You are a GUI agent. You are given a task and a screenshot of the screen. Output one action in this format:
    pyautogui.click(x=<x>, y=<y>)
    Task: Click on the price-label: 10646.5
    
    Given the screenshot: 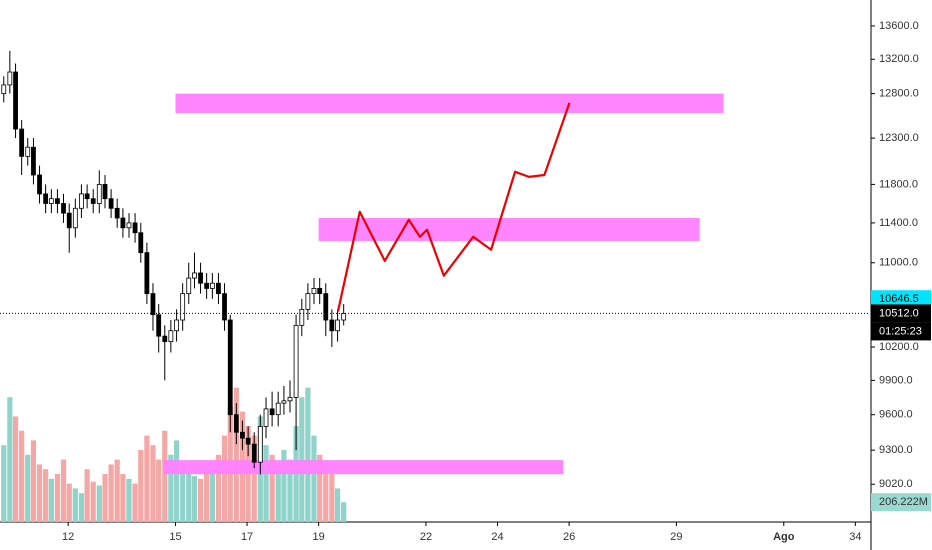 What is the action you would take?
    pyautogui.click(x=899, y=299)
    